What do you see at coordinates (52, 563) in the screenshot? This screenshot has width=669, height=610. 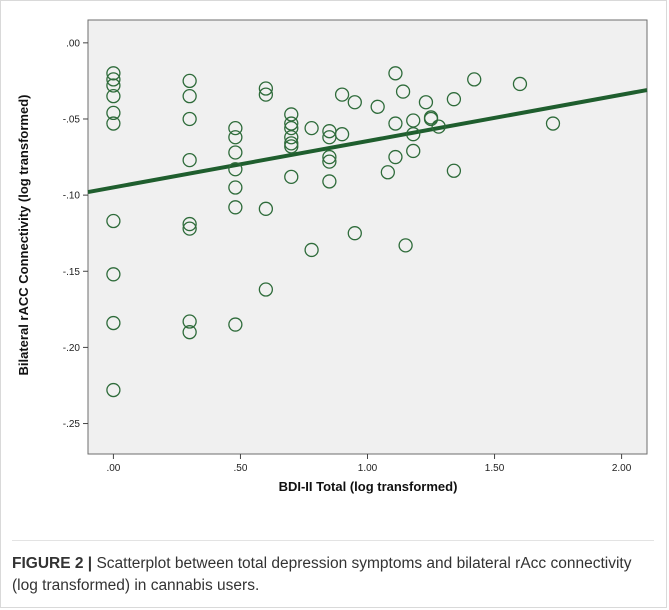 I see `caption-lead: FIGURE 2 |` at bounding box center [52, 563].